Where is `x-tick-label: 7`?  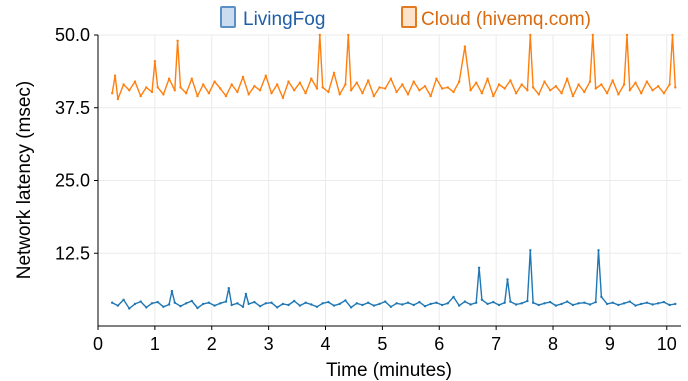
x-tick-label: 7 is located at coordinates (496, 344).